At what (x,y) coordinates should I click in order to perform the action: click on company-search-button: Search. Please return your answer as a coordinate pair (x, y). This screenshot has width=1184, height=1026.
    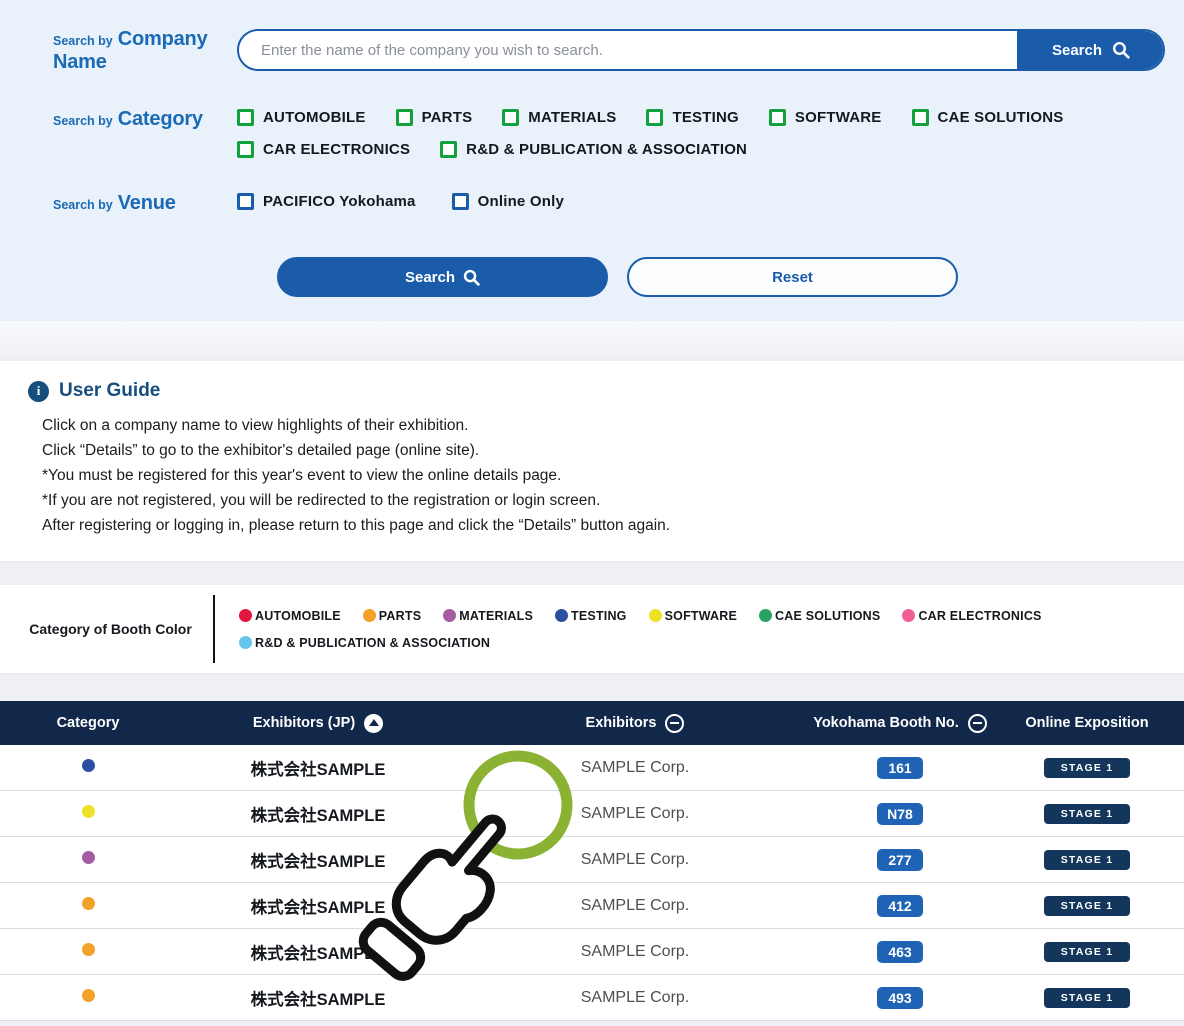
    Looking at the image, I should click on (1090, 50).